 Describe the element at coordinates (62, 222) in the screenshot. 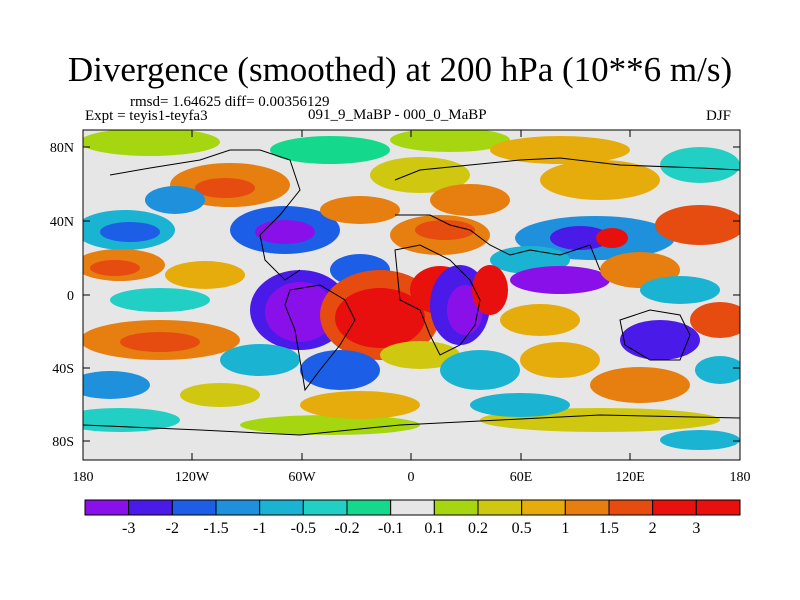

I see `lat-label-40n: 40N` at that location.